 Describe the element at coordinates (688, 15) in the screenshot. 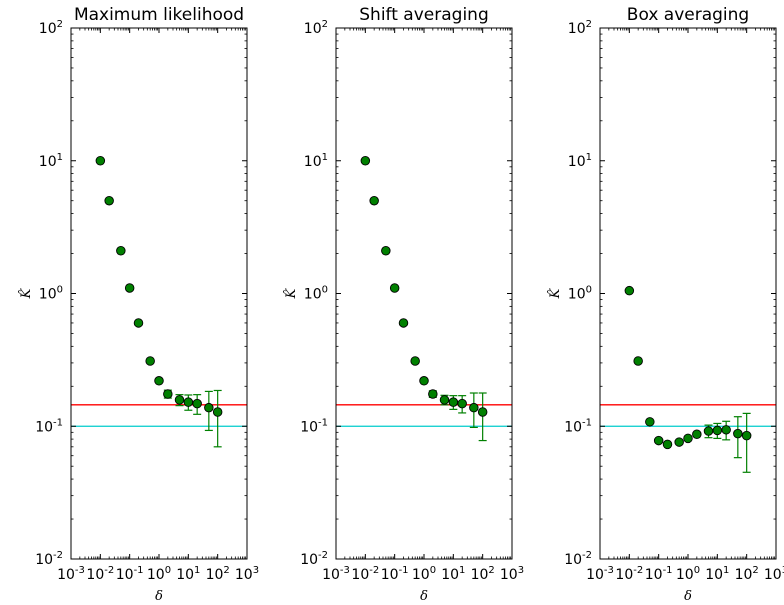

I see `chart-title: Box averaging` at that location.